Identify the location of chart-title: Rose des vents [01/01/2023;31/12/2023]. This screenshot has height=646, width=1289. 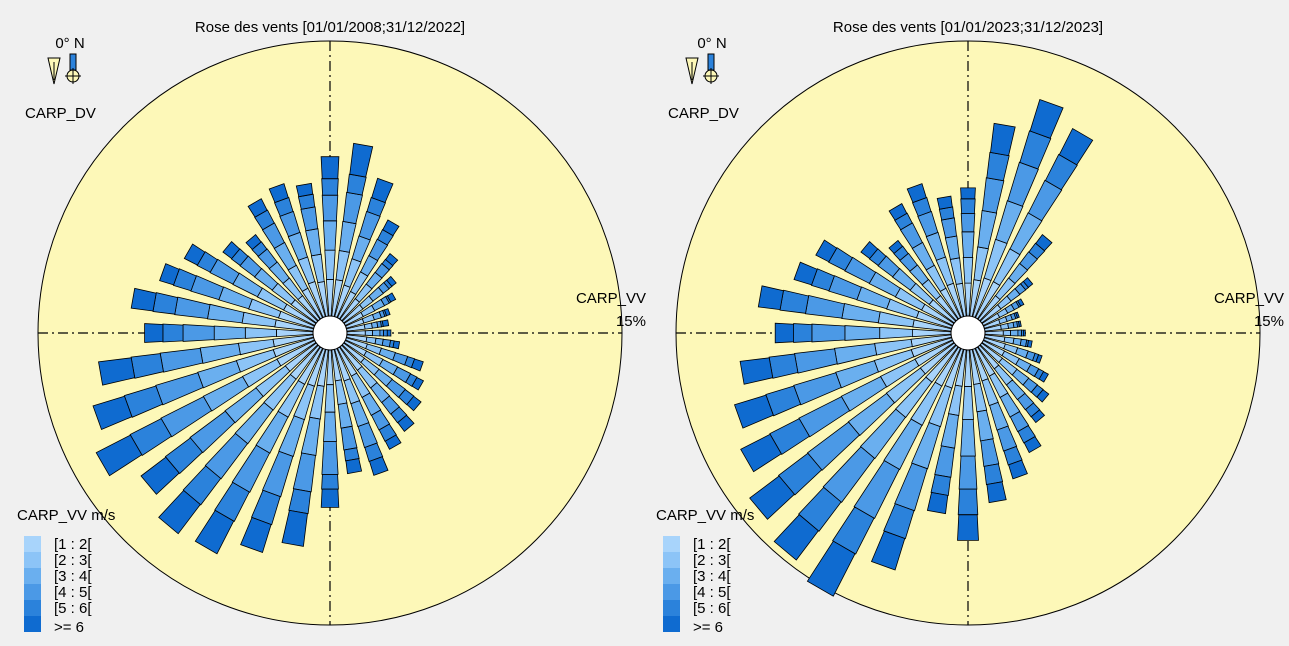
(968, 27).